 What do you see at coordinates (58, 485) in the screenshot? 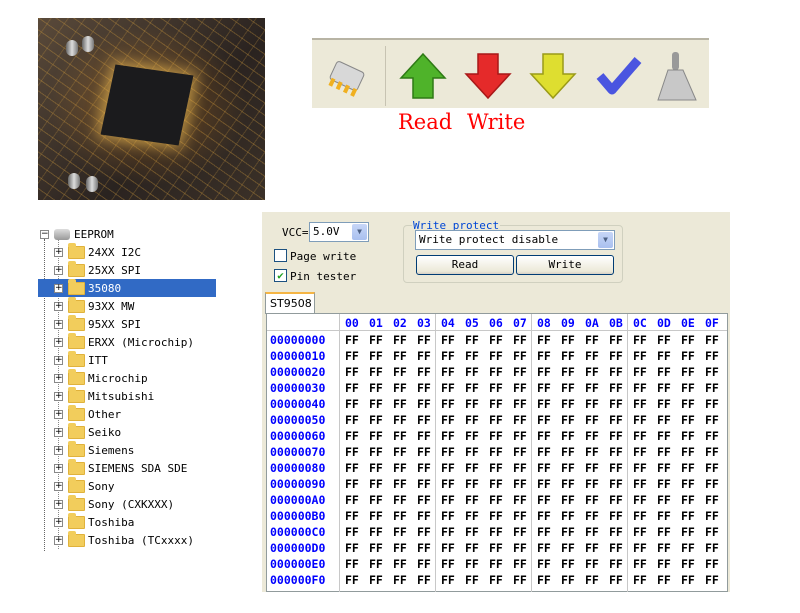
I see `expand-icon: +` at bounding box center [58, 485].